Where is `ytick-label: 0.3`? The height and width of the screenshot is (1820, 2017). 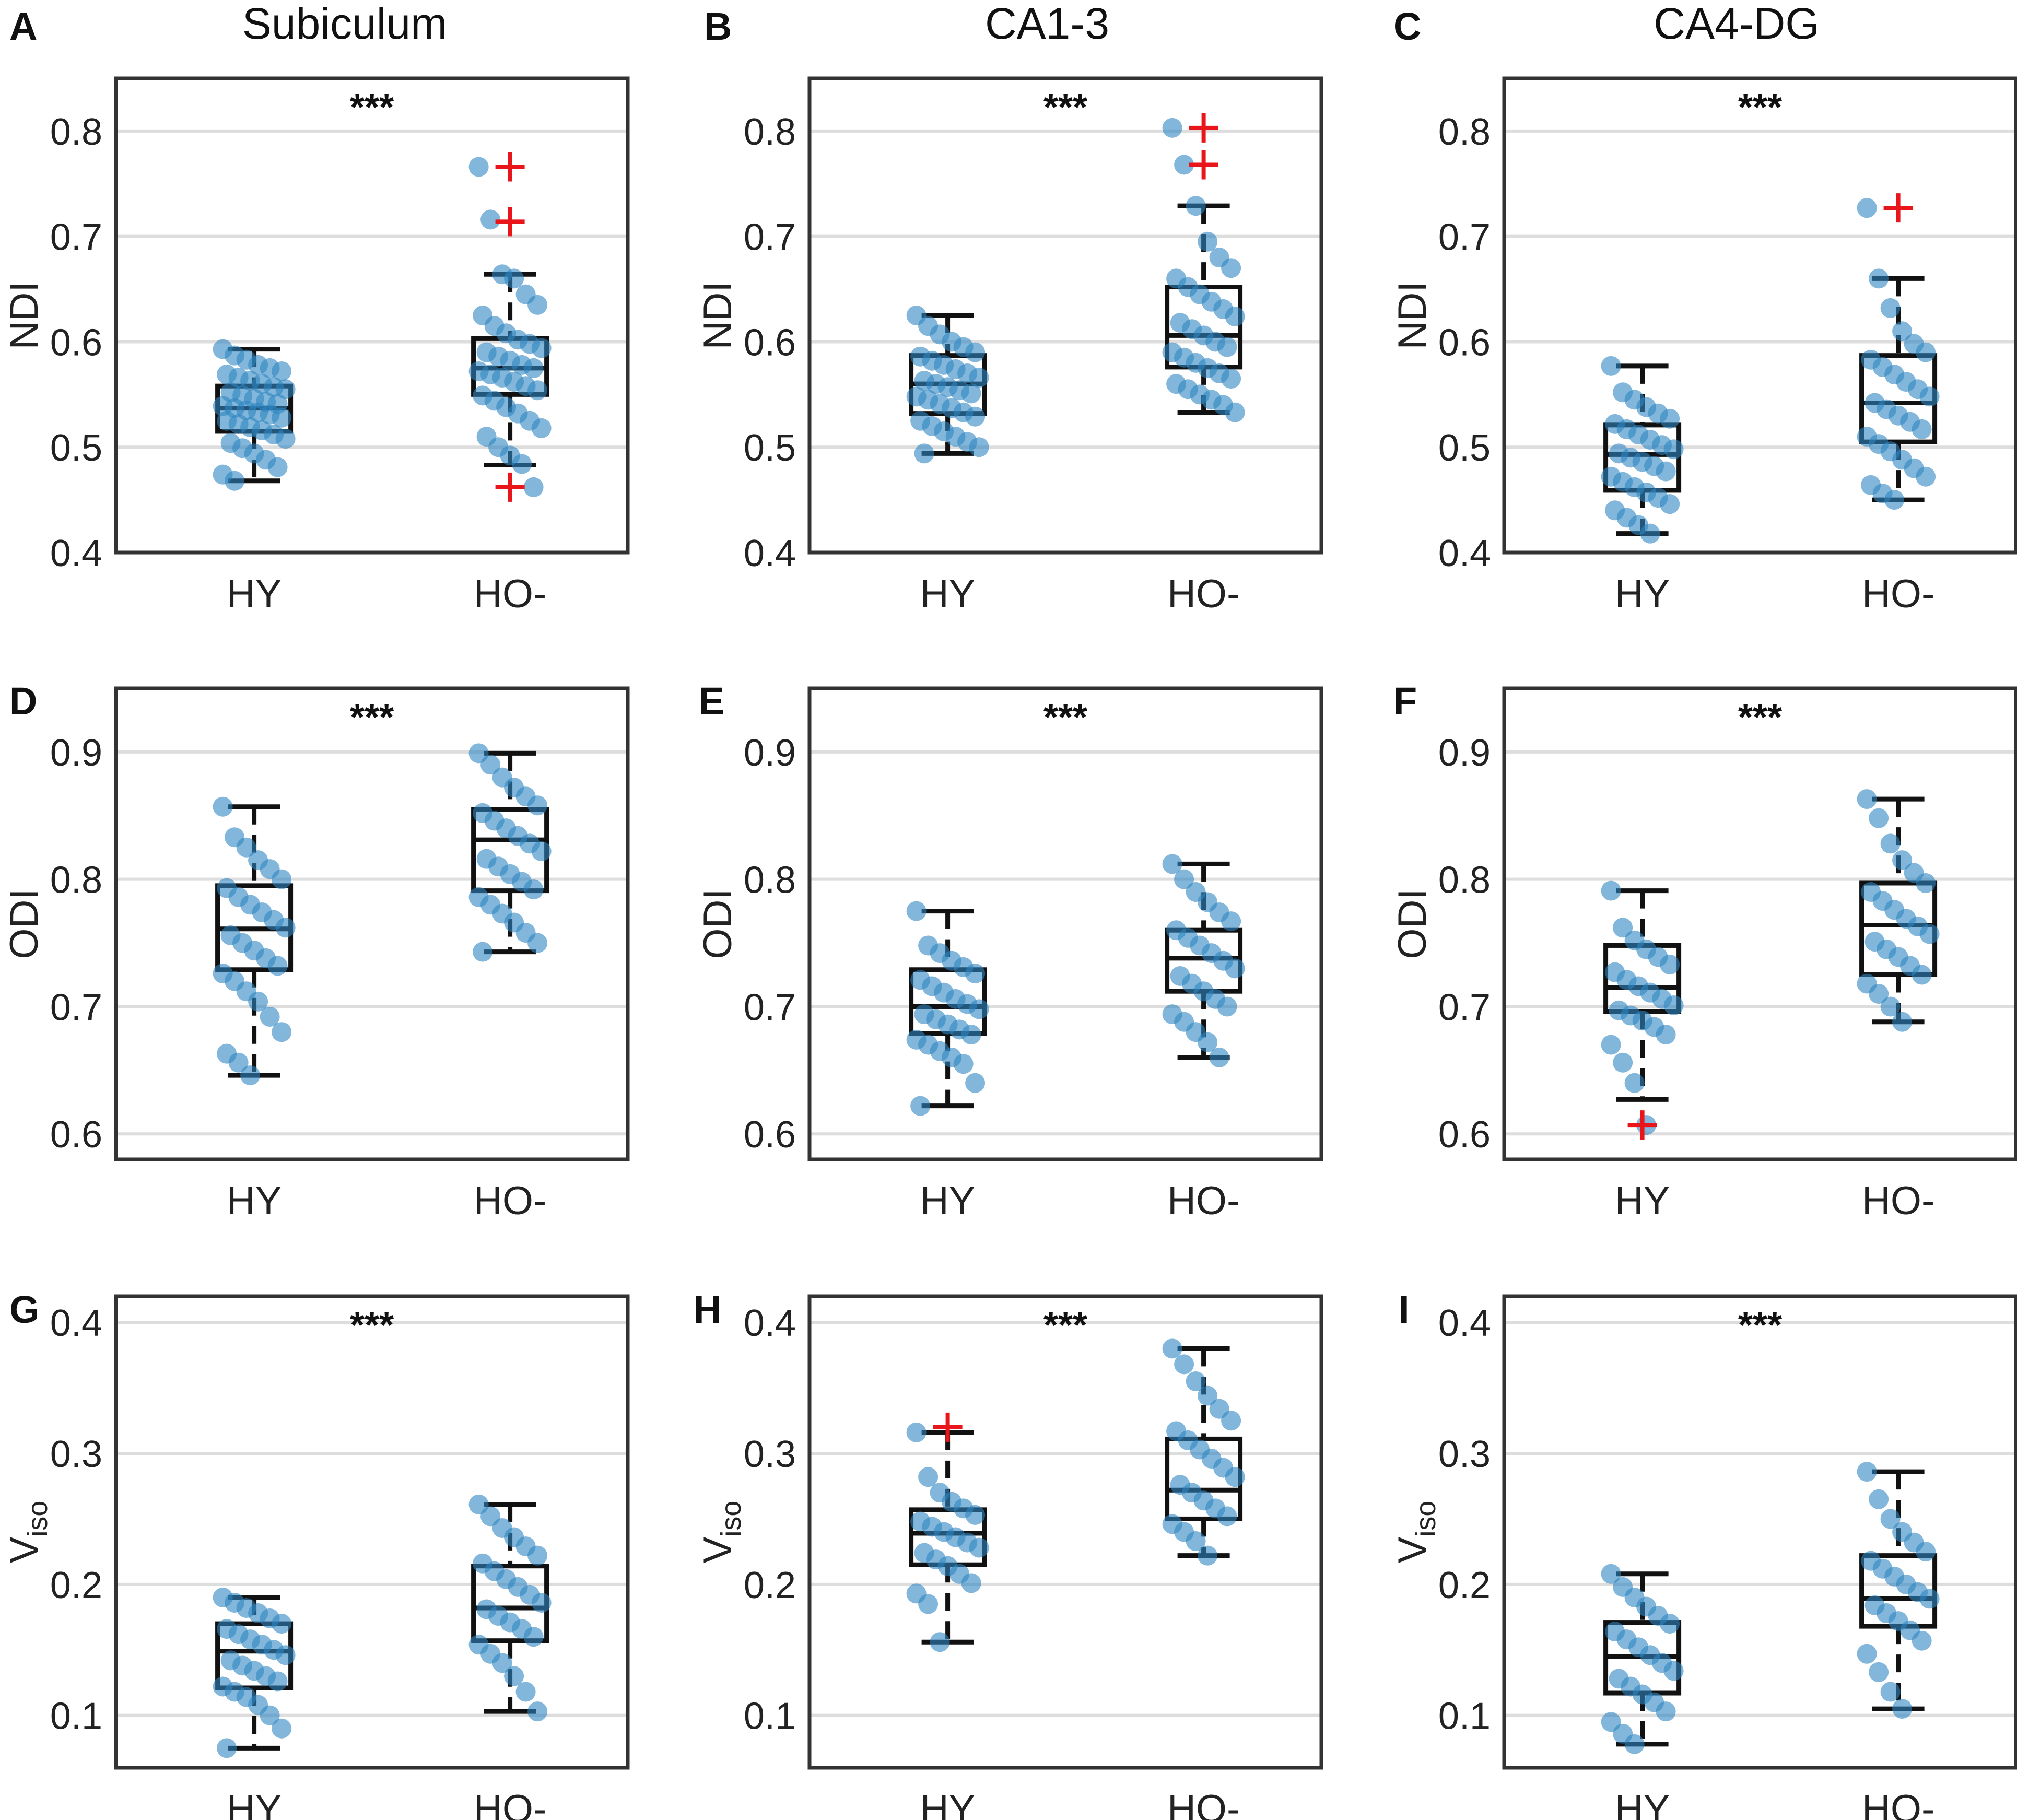 ytick-label: 0.3 is located at coordinates (770, 1454).